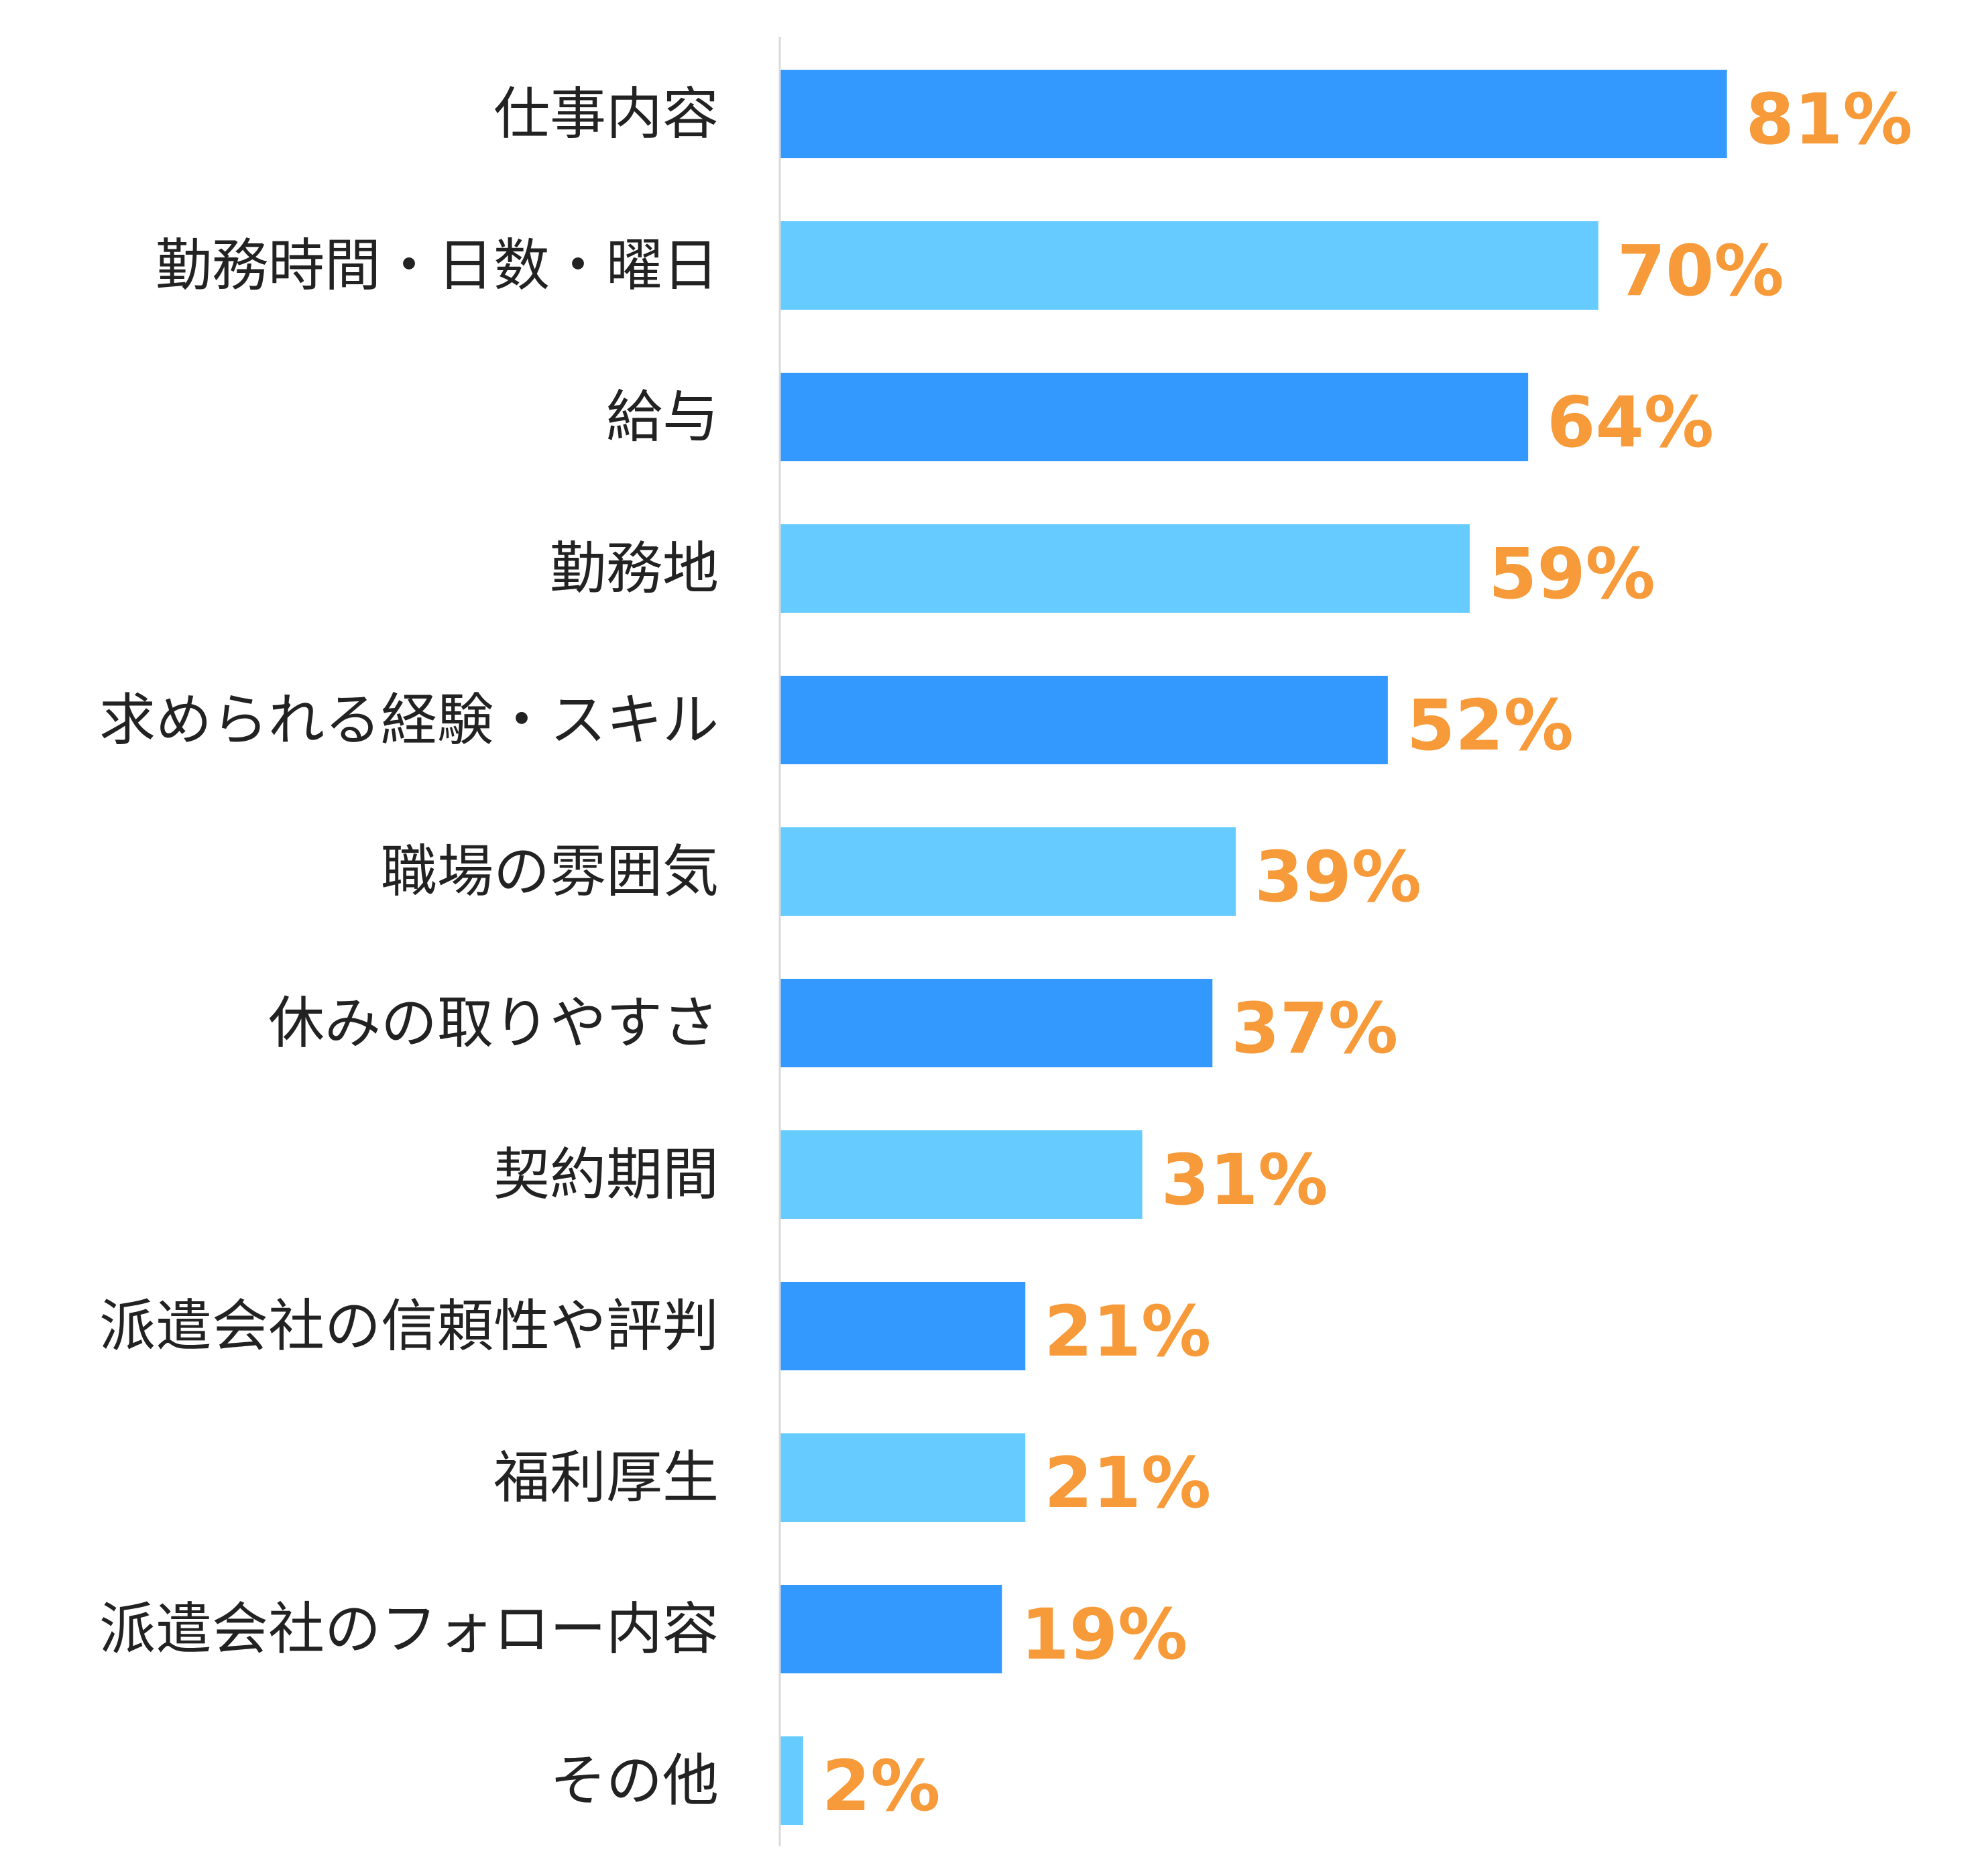 The width and height of the screenshot is (1988, 1849). I want to click on value-label-1: 81%, so click(1829, 119).